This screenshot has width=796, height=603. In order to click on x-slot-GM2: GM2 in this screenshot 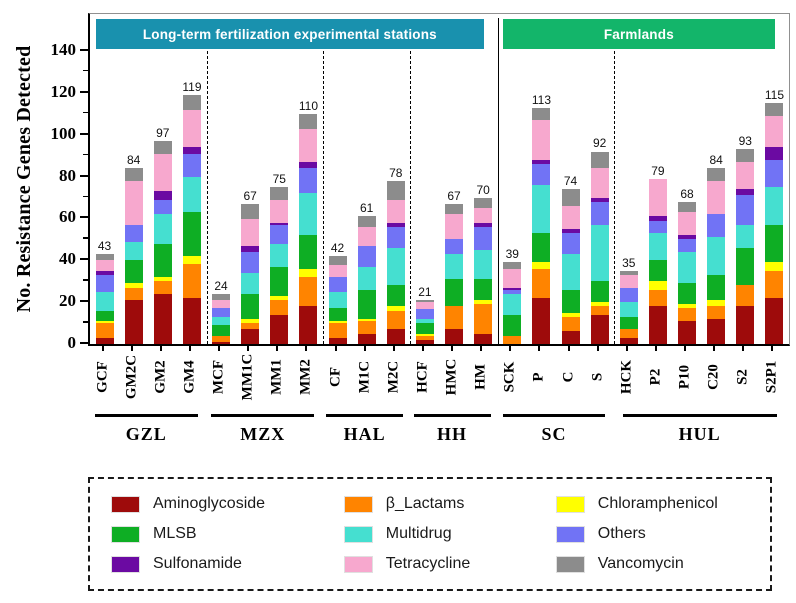, I will do `click(160, 376)`.